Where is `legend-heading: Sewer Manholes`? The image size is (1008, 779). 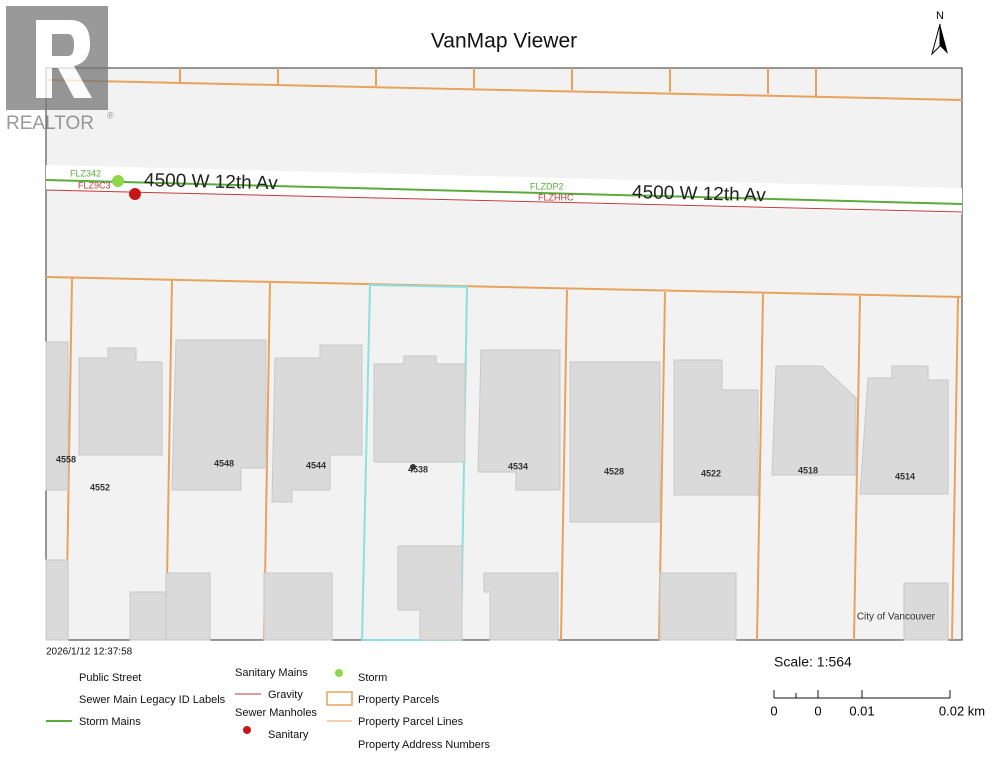 legend-heading: Sewer Manholes is located at coordinates (276, 713).